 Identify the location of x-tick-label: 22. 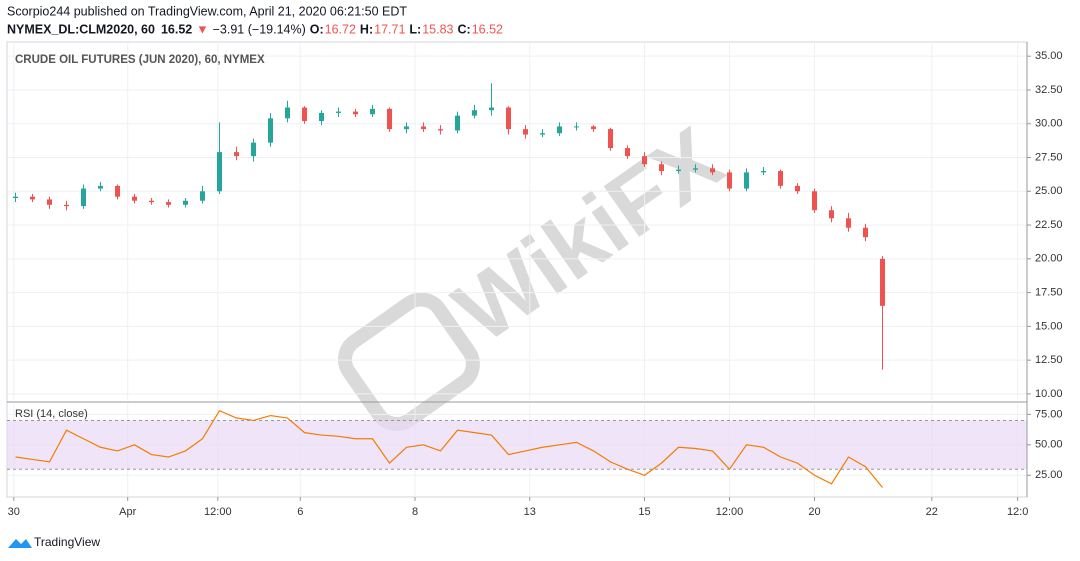
(932, 512).